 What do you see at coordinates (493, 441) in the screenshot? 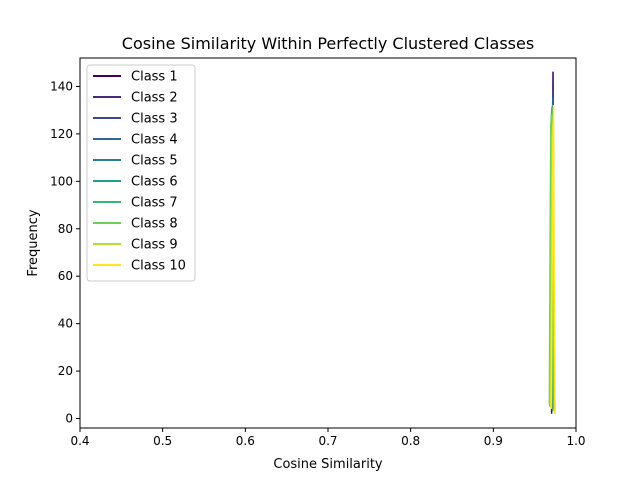
I see `x-tick-label: 0.9` at bounding box center [493, 441].